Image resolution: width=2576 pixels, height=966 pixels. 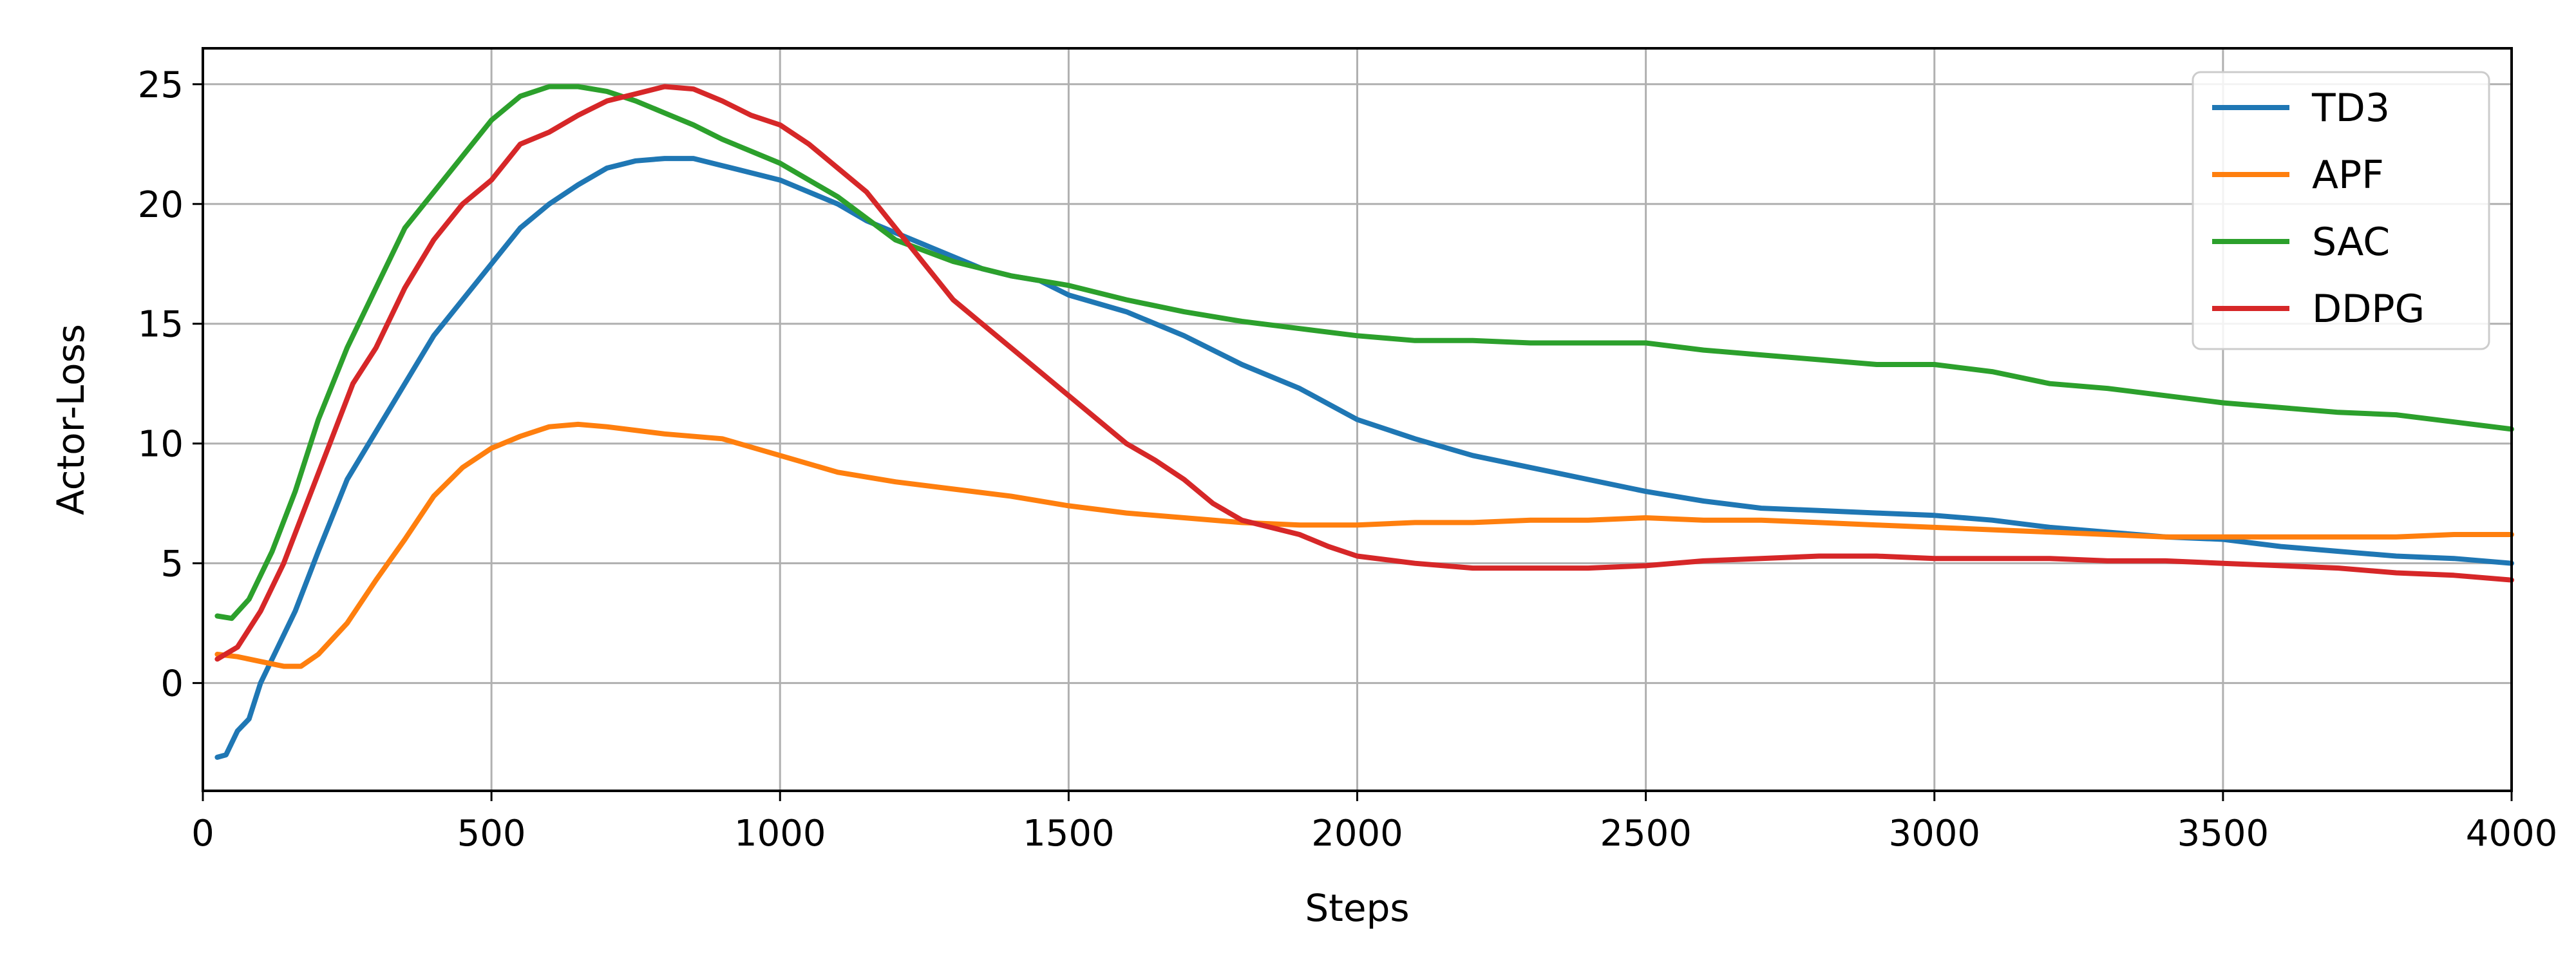 I want to click on legend: TD3 APF SAC DDPG, so click(x=2341, y=210).